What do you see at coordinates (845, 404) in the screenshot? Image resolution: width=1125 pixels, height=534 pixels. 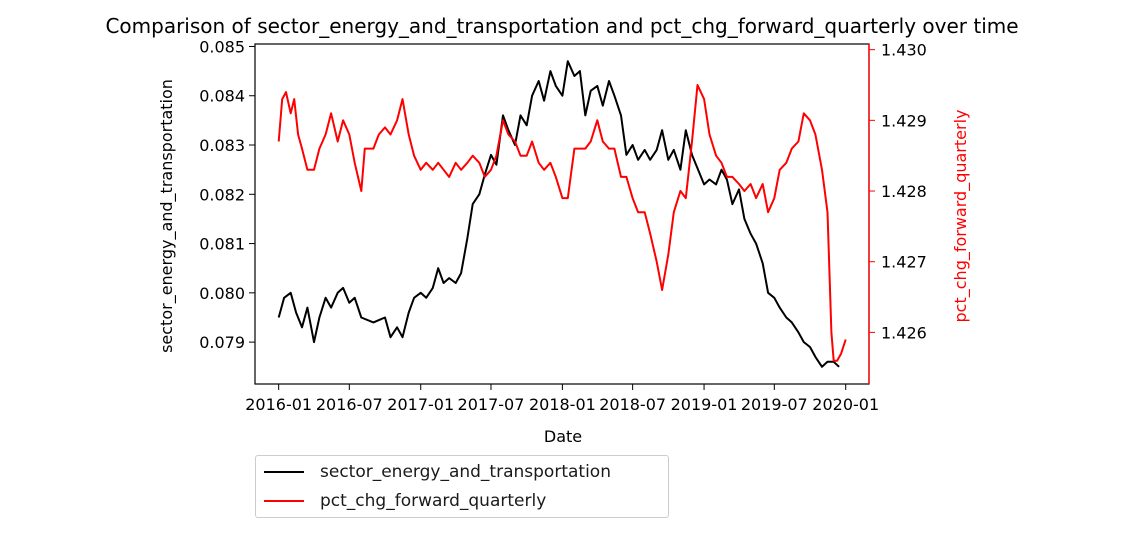 I see `x-tick-label: 2020-01` at bounding box center [845, 404].